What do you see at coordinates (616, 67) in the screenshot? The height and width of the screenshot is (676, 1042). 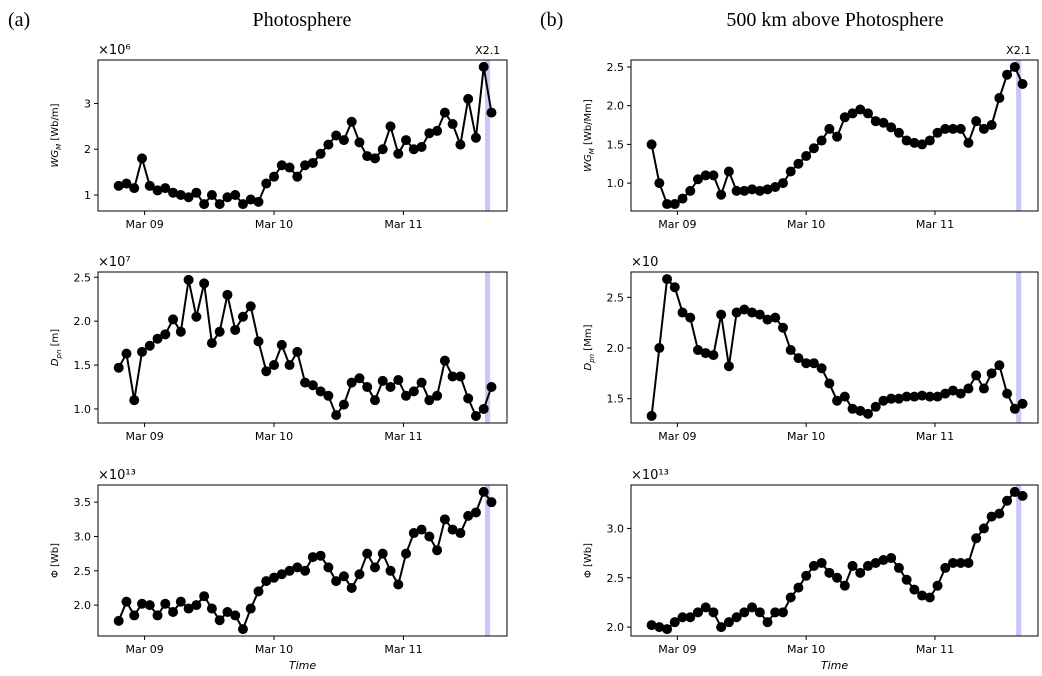 I see `y-tick-label: 2.5` at bounding box center [616, 67].